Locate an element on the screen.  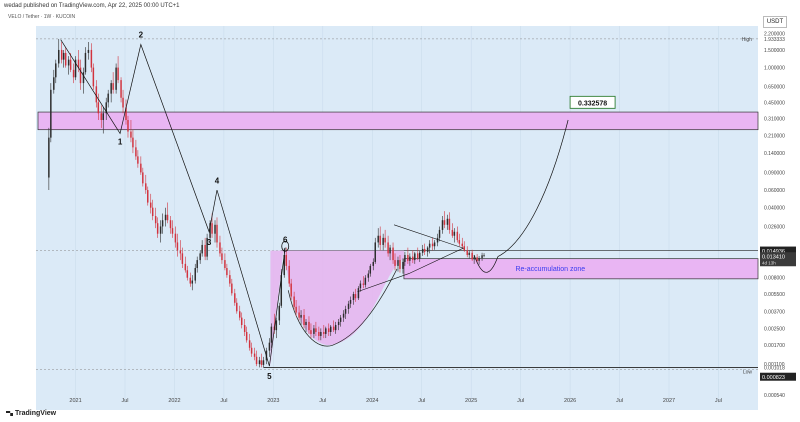
unit-selector: USDT is located at coordinates (775, 22).